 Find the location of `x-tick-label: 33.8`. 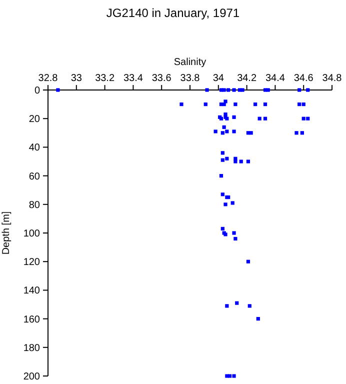

x-tick-label: 33.8 is located at coordinates (190, 78).